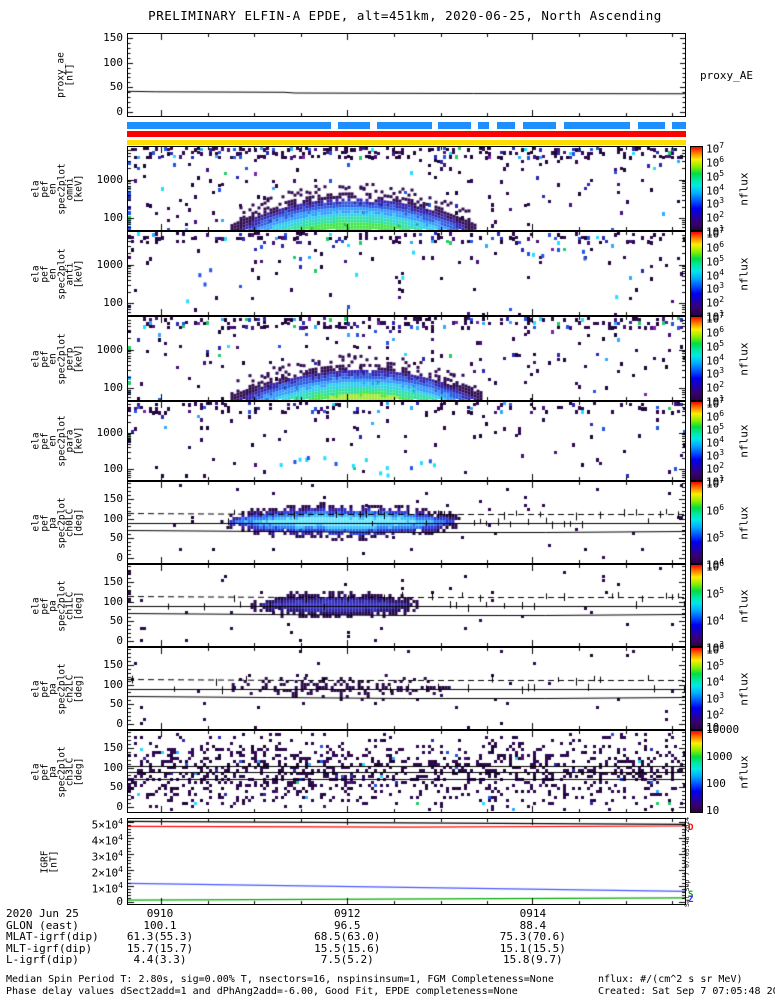 The image size is (775, 1000). I want to click on igrf-curve-label: Z, so click(691, 900).